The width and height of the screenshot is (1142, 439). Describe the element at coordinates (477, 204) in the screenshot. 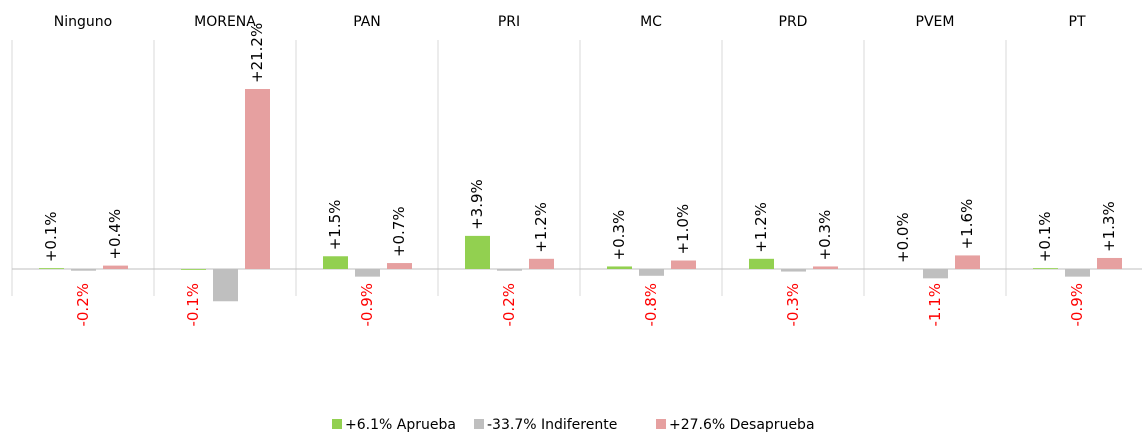

I see `value-label: +3.9%` at that location.